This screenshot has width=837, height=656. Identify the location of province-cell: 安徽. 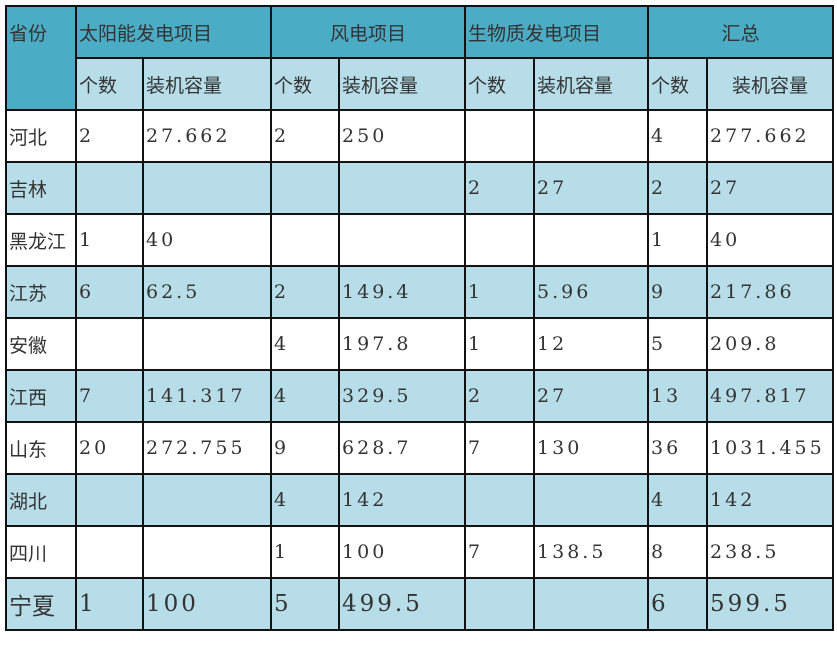
(41, 344).